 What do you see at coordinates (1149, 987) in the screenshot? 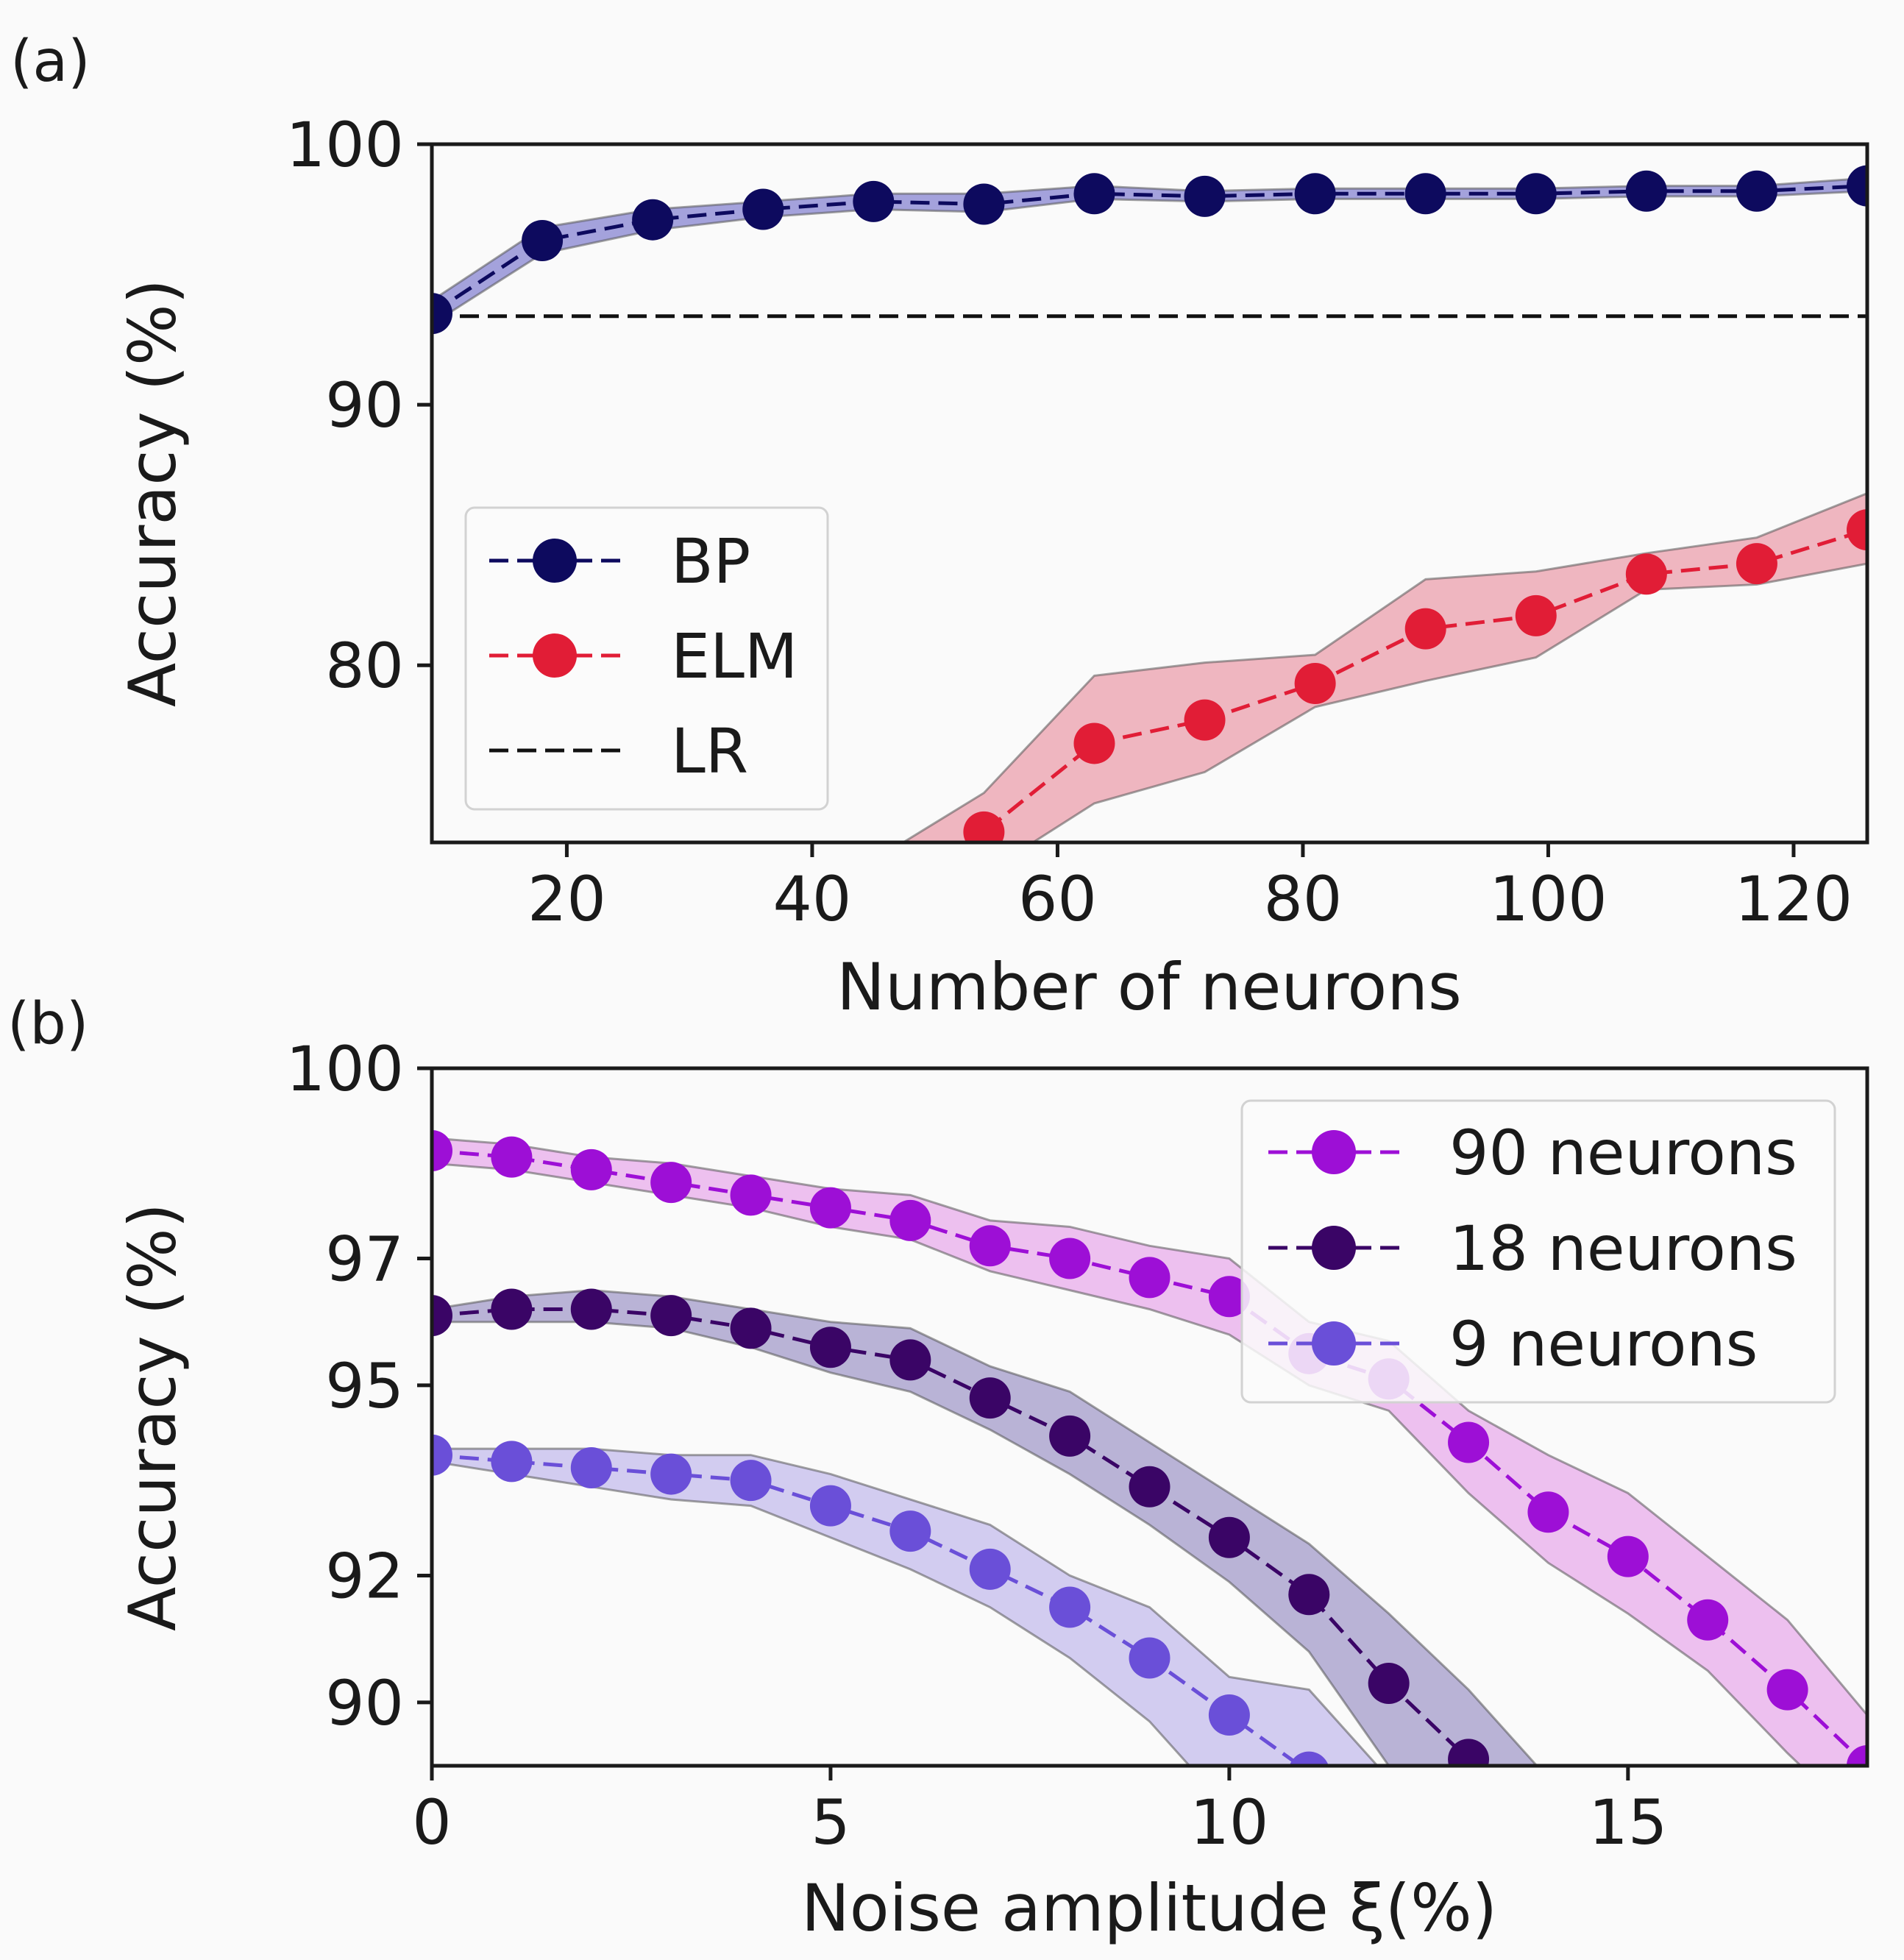
I see `panel-a-xlabel: Number of neurons` at bounding box center [1149, 987].